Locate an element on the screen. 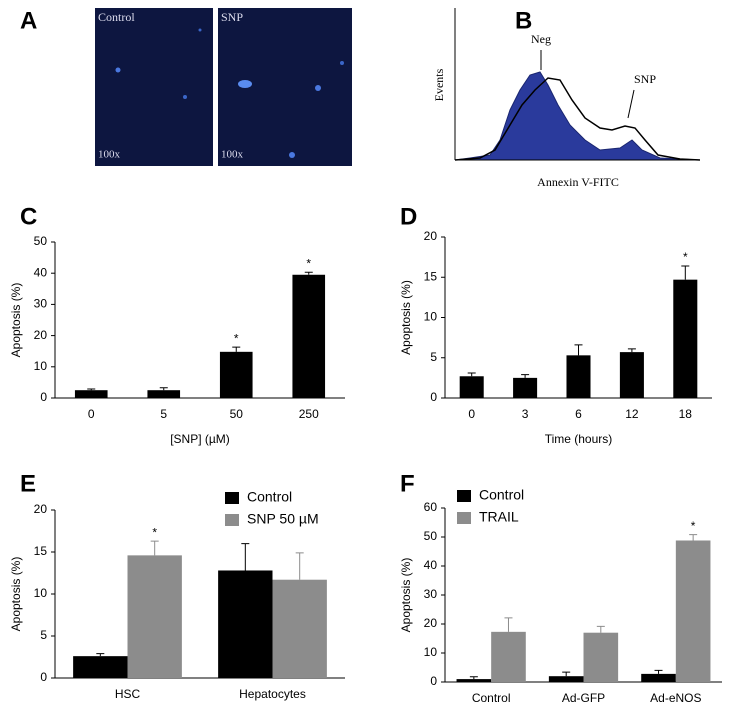  image-title: Control is located at coordinates (116, 17).